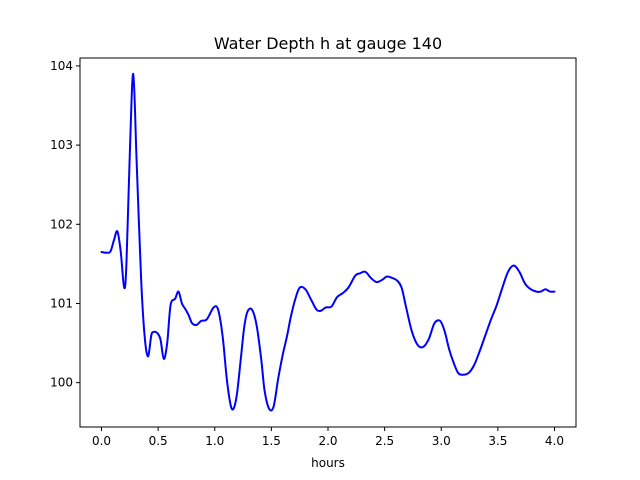 This screenshot has height=480, width=640. Describe the element at coordinates (497, 441) in the screenshot. I see `x-tick-label: 3.5` at that location.